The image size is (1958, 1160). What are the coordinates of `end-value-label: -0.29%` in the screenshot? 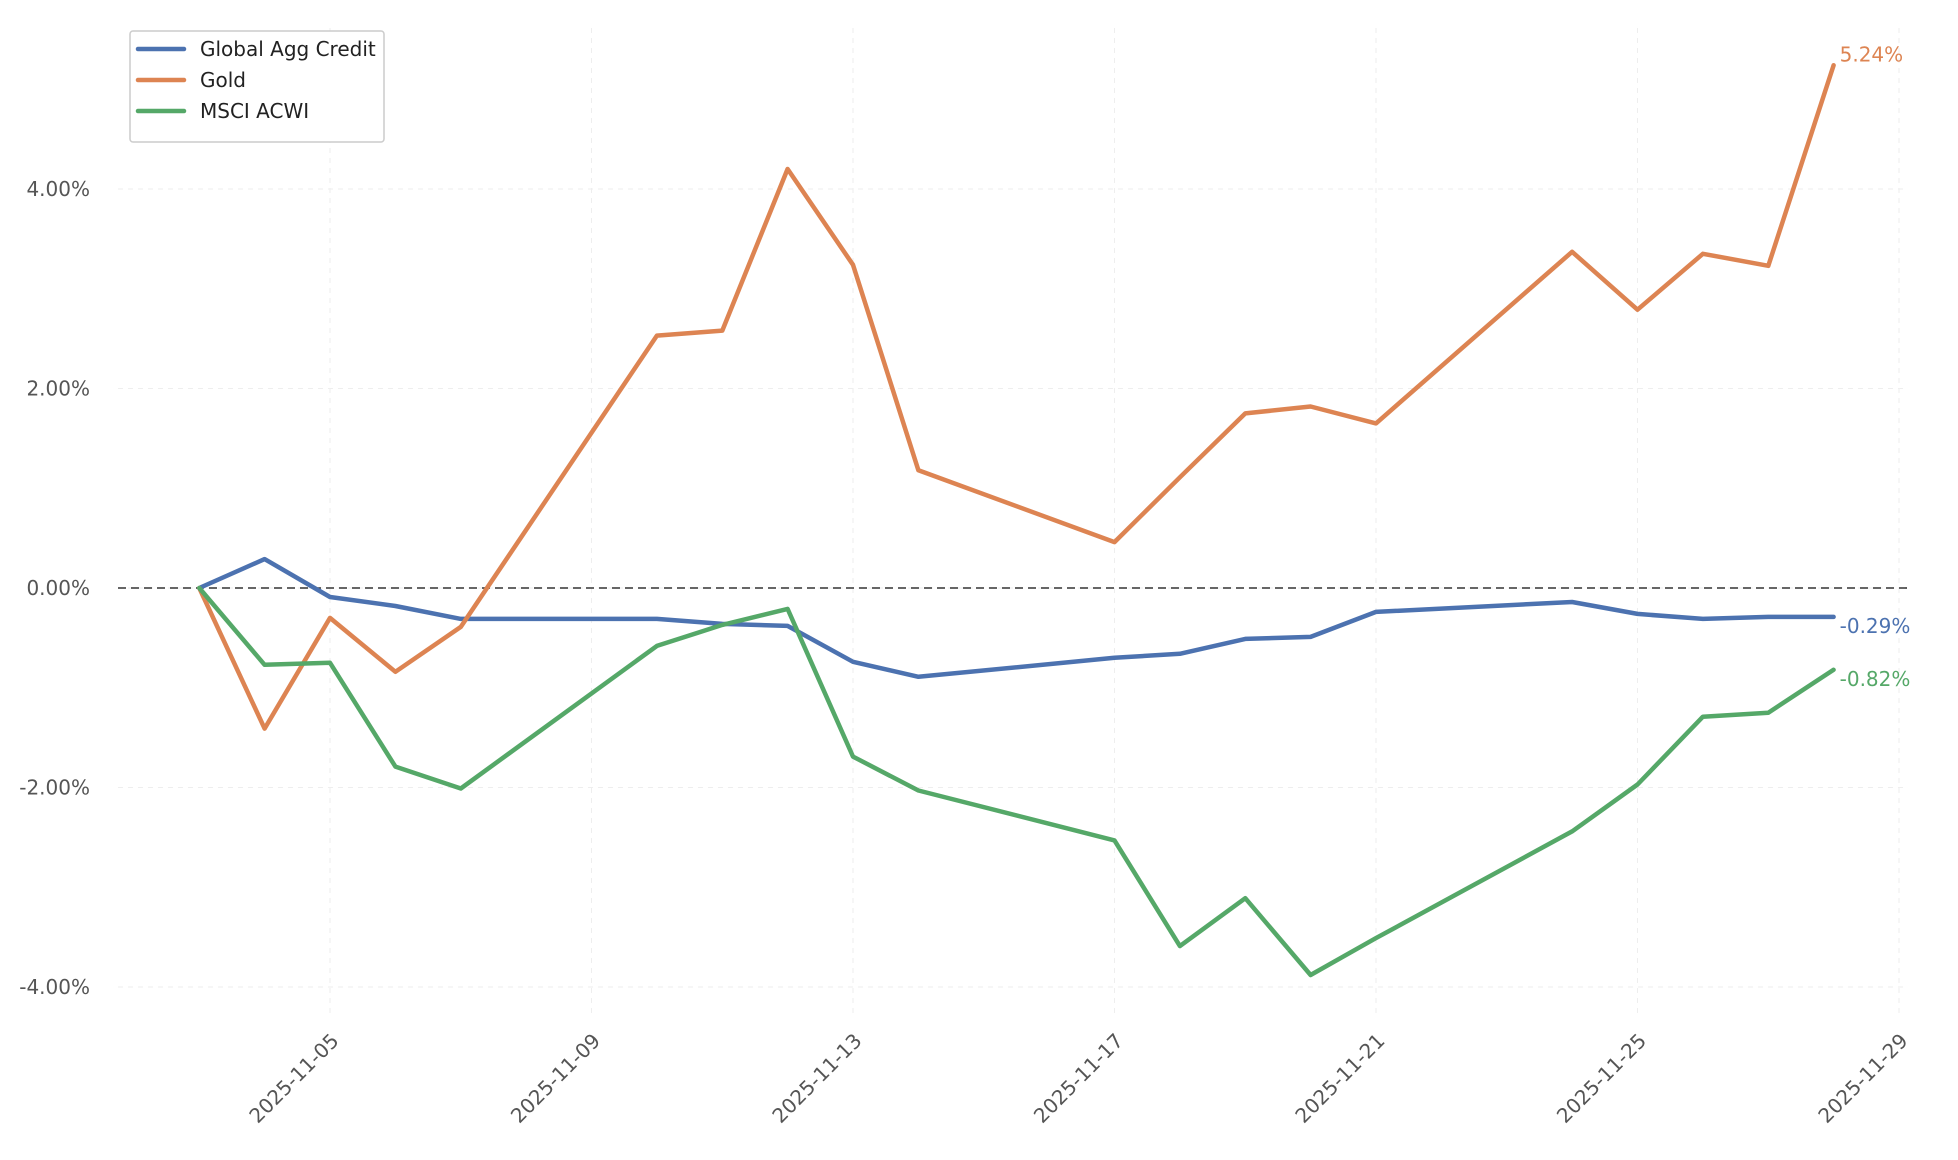 It's located at (1875, 626).